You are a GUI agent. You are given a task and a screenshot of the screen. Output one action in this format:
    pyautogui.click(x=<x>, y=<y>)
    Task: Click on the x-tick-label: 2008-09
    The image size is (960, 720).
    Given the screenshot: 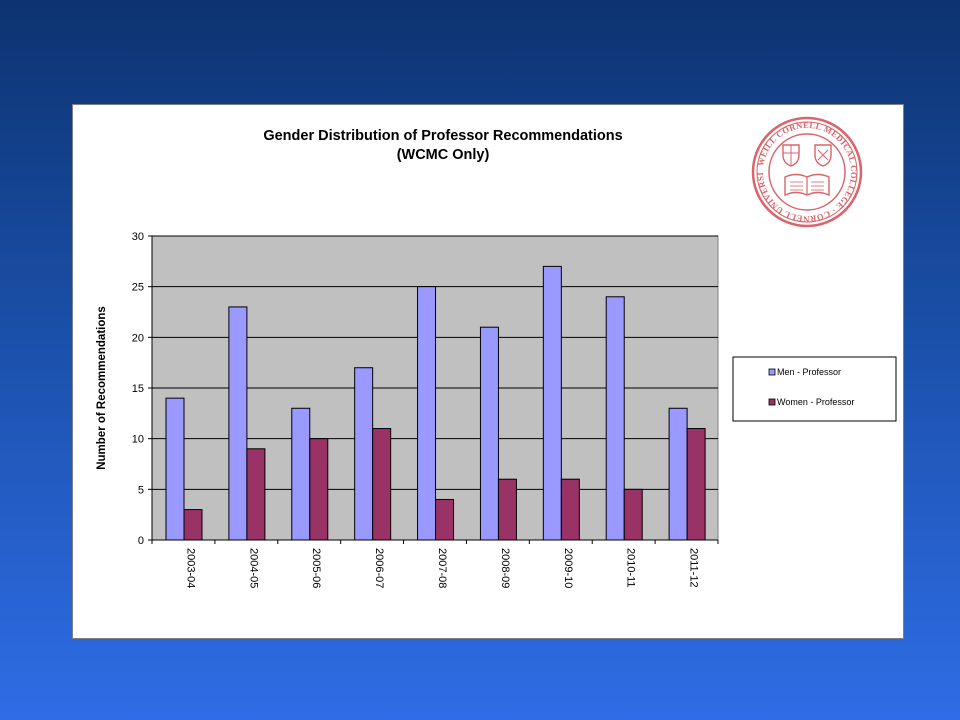 What is the action you would take?
    pyautogui.click(x=505, y=568)
    